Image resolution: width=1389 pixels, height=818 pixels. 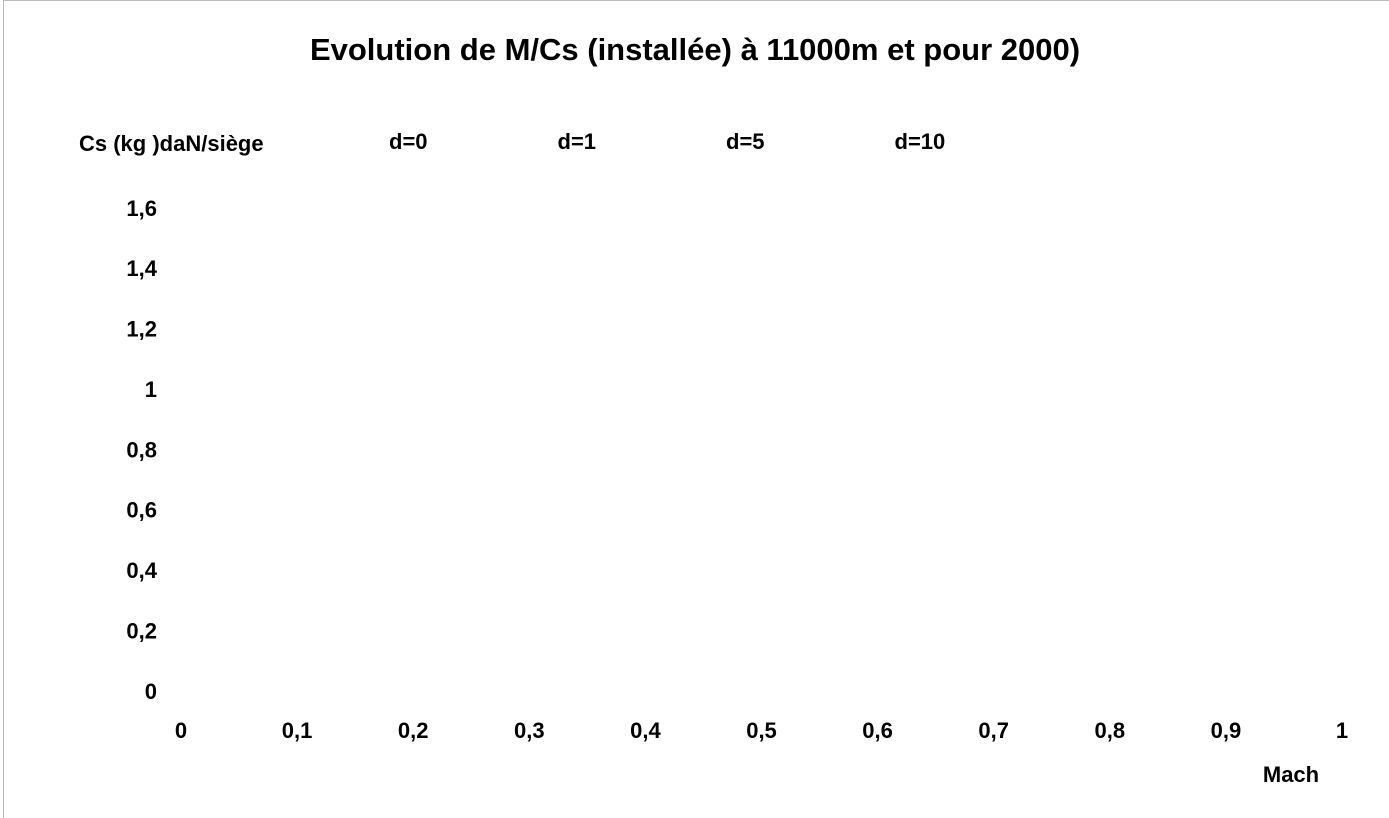 I want to click on x-tick-label: 1, so click(x=1342, y=730).